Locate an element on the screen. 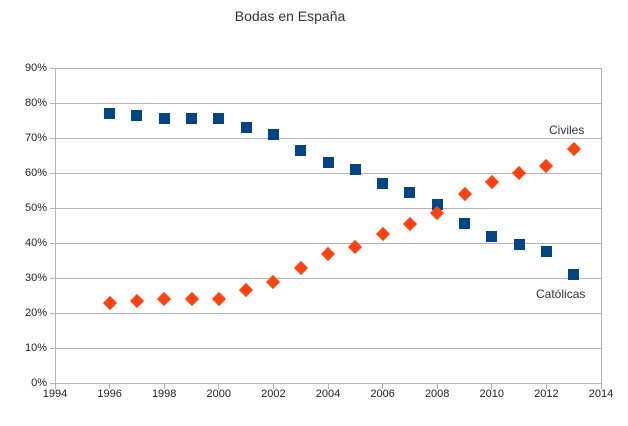  series-label-catolicas: Católicas is located at coordinates (561, 293).